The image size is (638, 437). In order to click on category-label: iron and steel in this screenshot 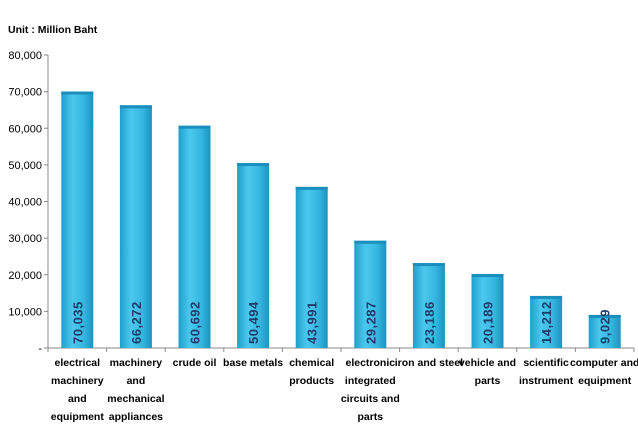, I will do `click(429, 363)`.